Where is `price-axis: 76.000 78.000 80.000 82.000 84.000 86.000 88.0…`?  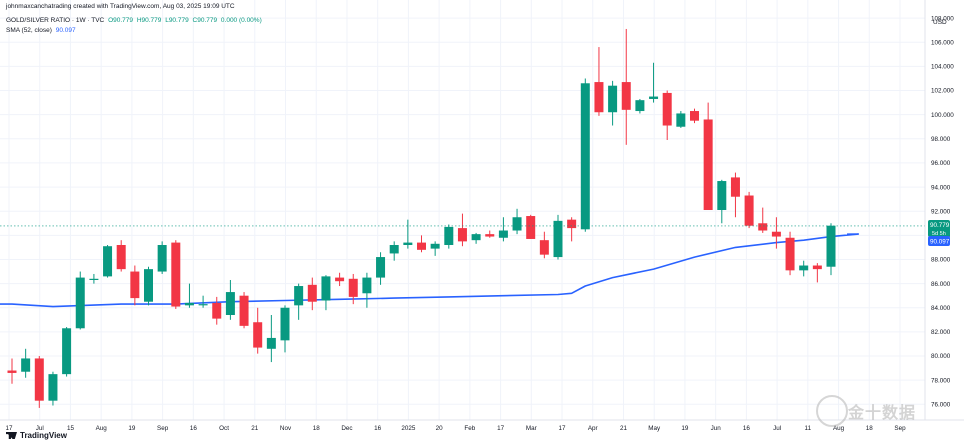
price-axis: 76.000 78.000 80.000 82.000 84.000 86.000 88.0… is located at coordinates (942, 211).